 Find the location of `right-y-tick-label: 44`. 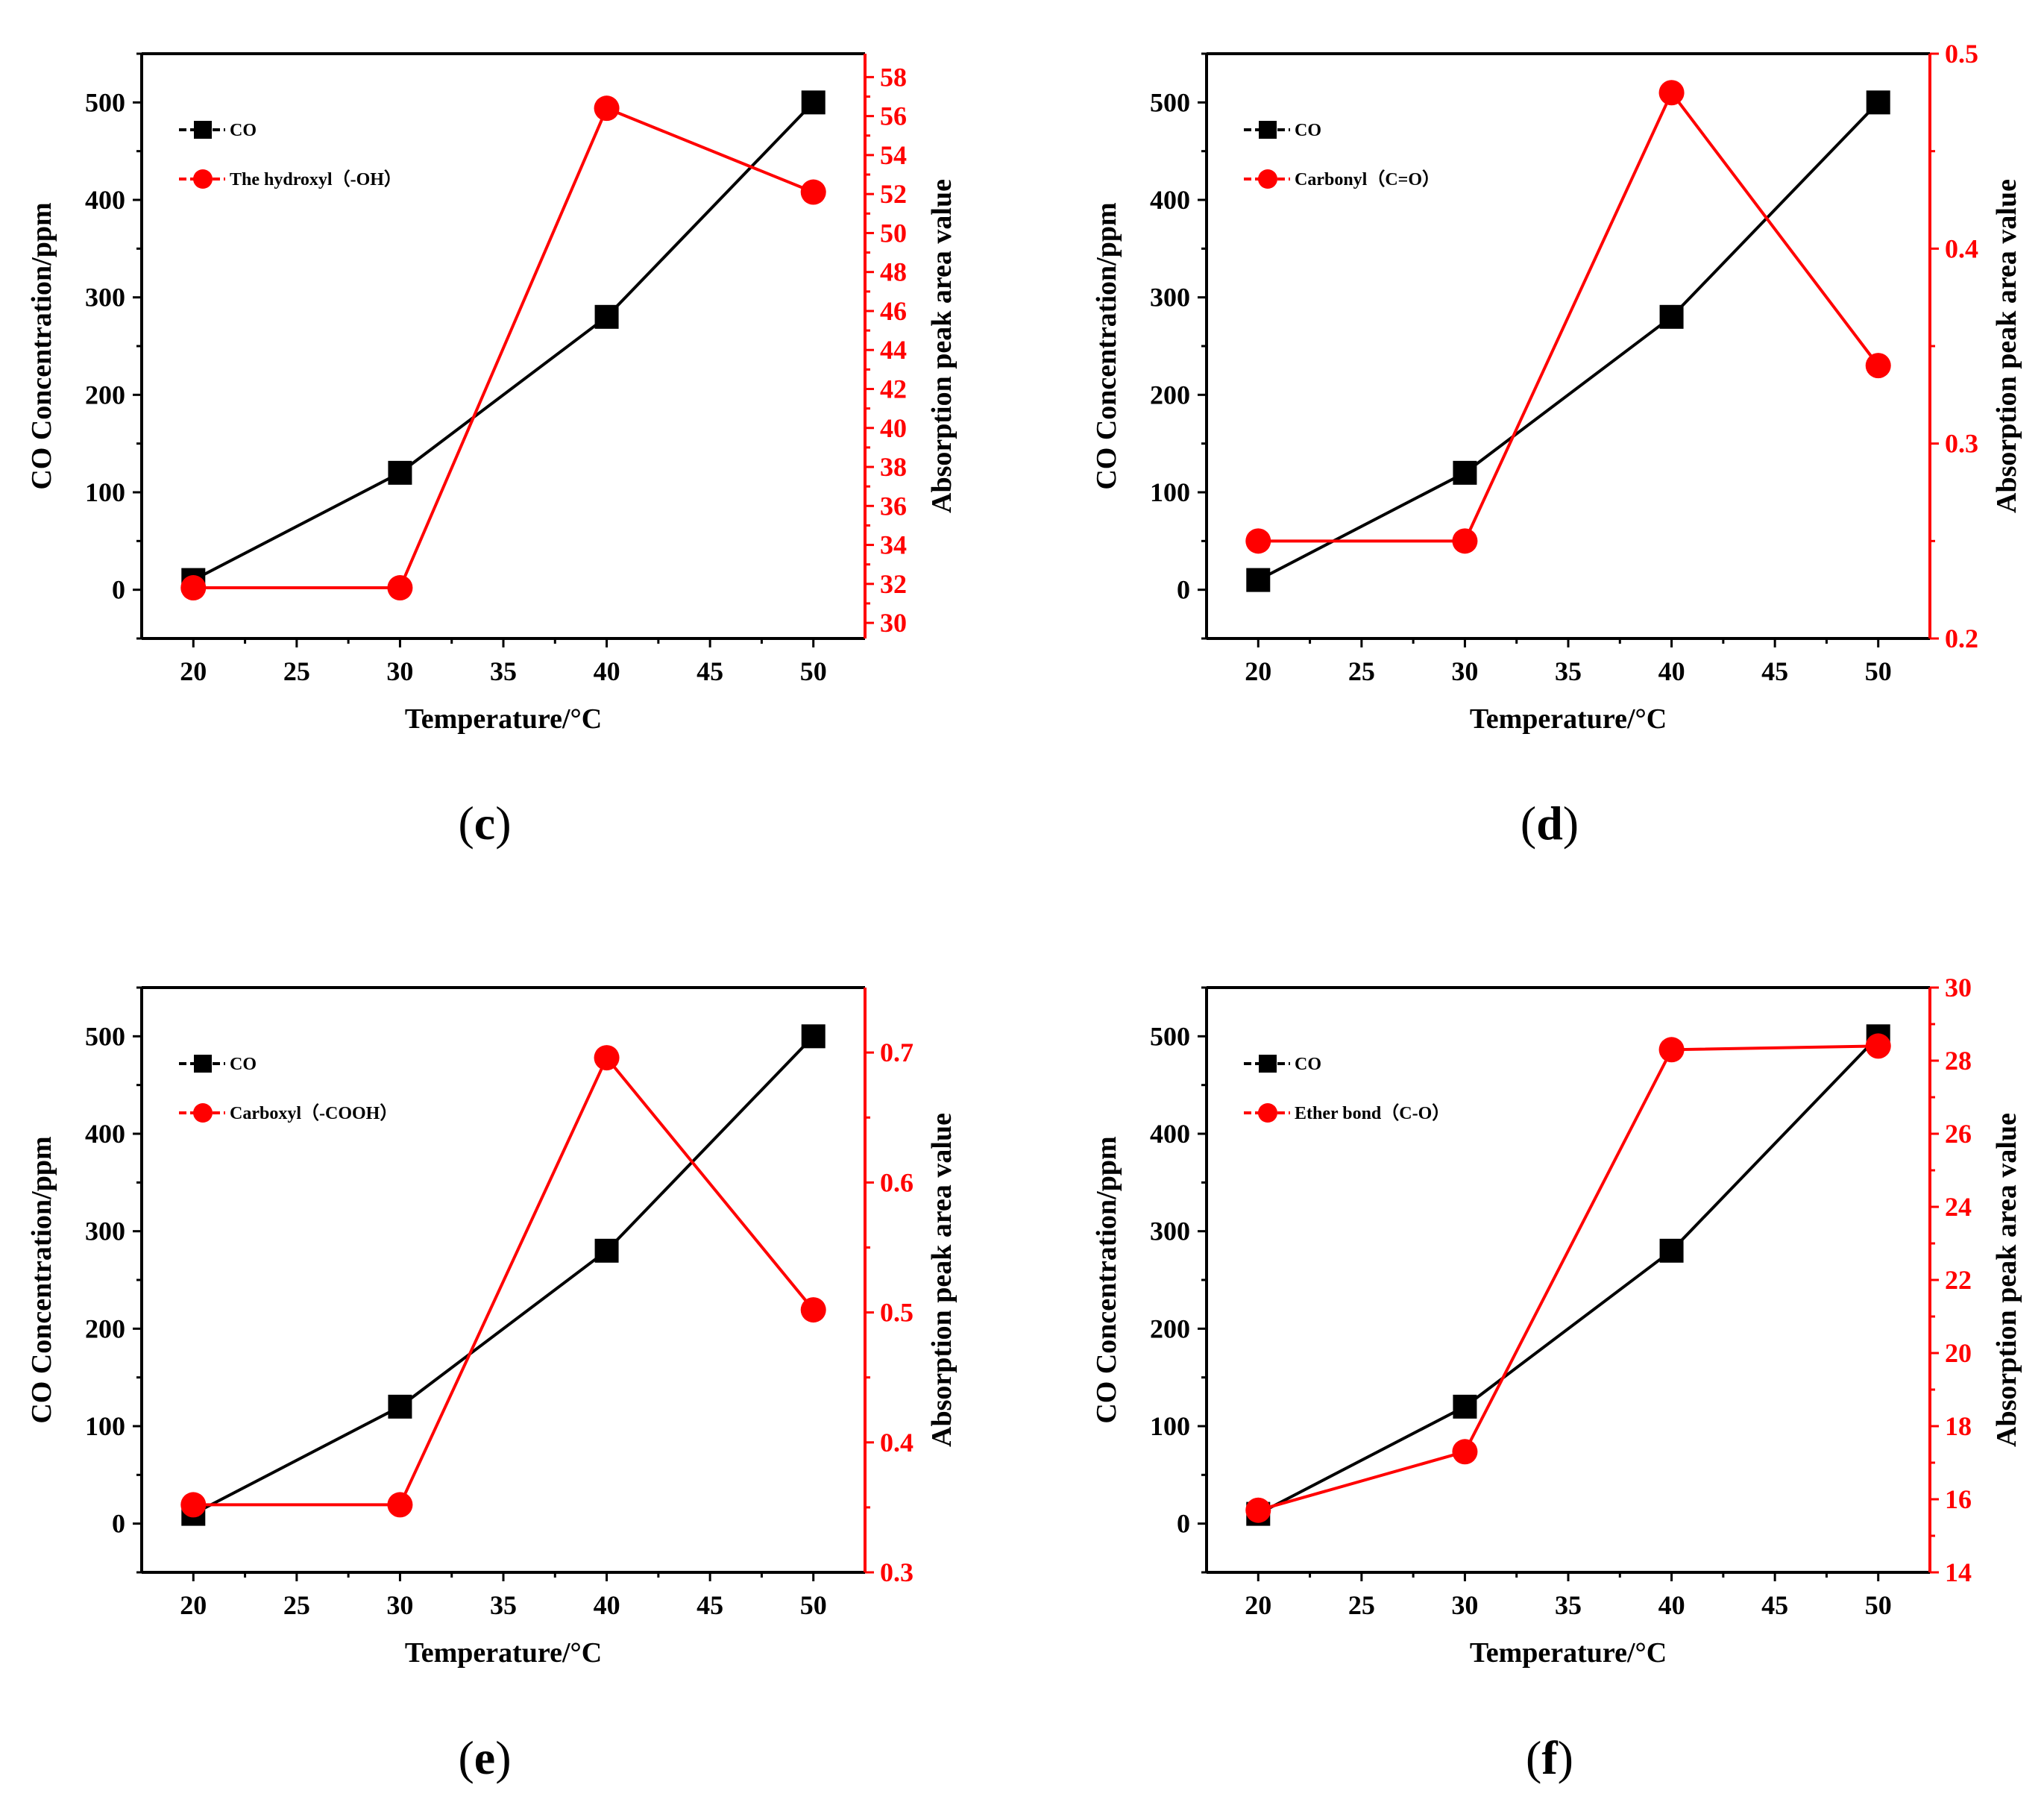

right-y-tick-label: 44 is located at coordinates (894, 350).